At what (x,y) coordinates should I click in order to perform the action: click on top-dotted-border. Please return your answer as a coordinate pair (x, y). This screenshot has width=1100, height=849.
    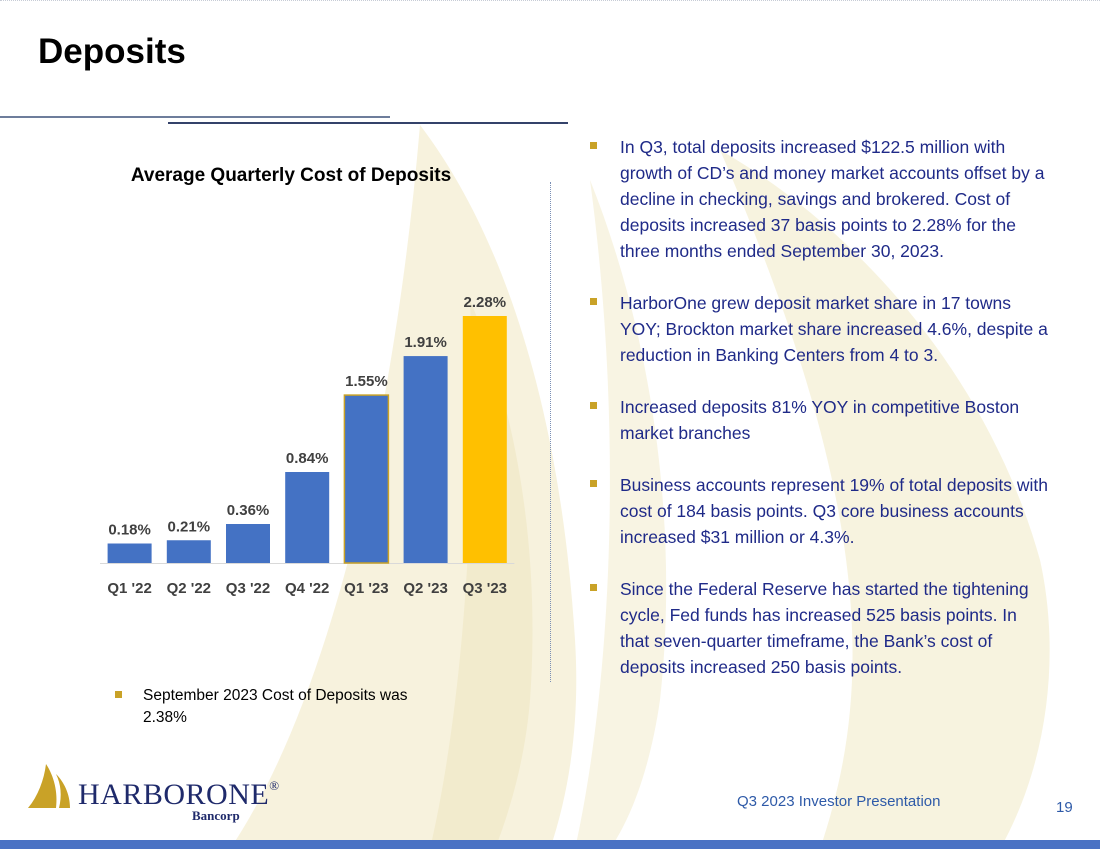
    Looking at the image, I should click on (550, 0).